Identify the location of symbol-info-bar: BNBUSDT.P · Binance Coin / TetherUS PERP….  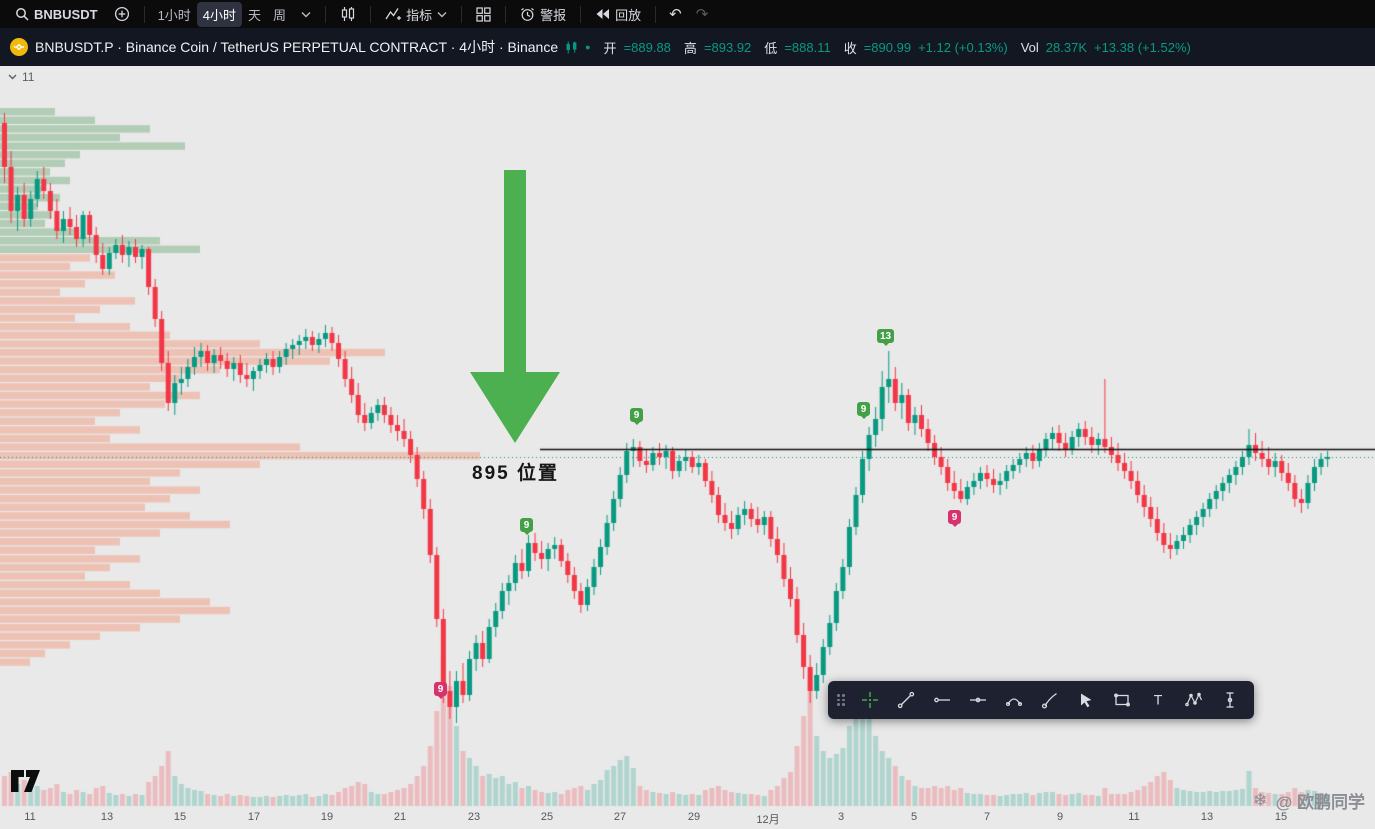
(687, 47).